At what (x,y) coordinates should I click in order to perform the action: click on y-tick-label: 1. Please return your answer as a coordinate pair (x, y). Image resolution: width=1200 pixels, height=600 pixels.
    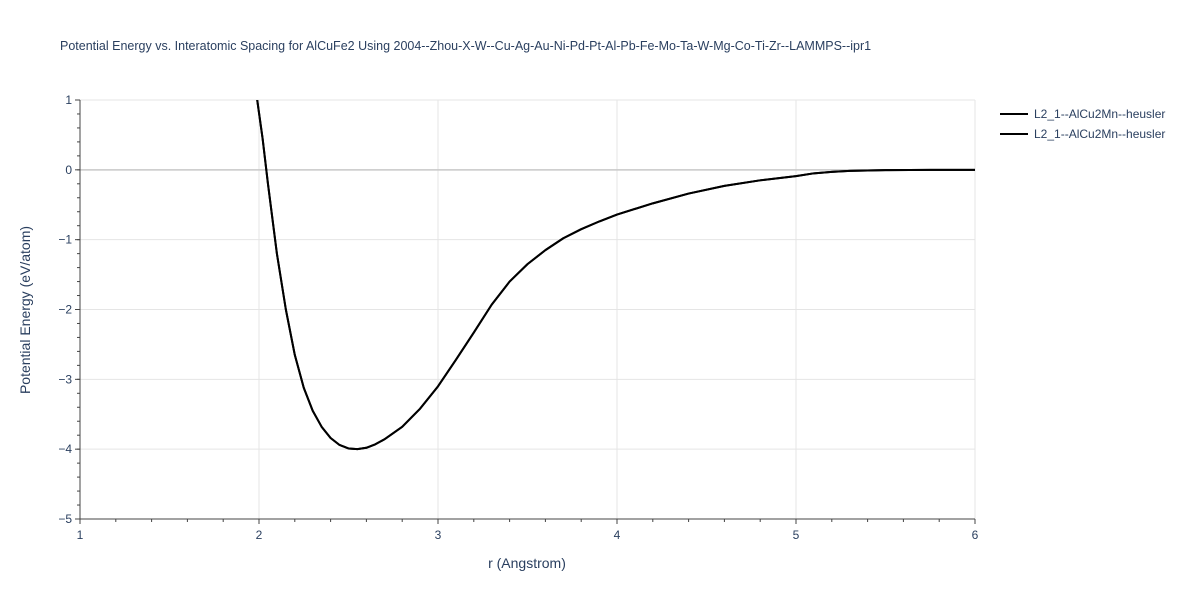
    Looking at the image, I should click on (68, 100).